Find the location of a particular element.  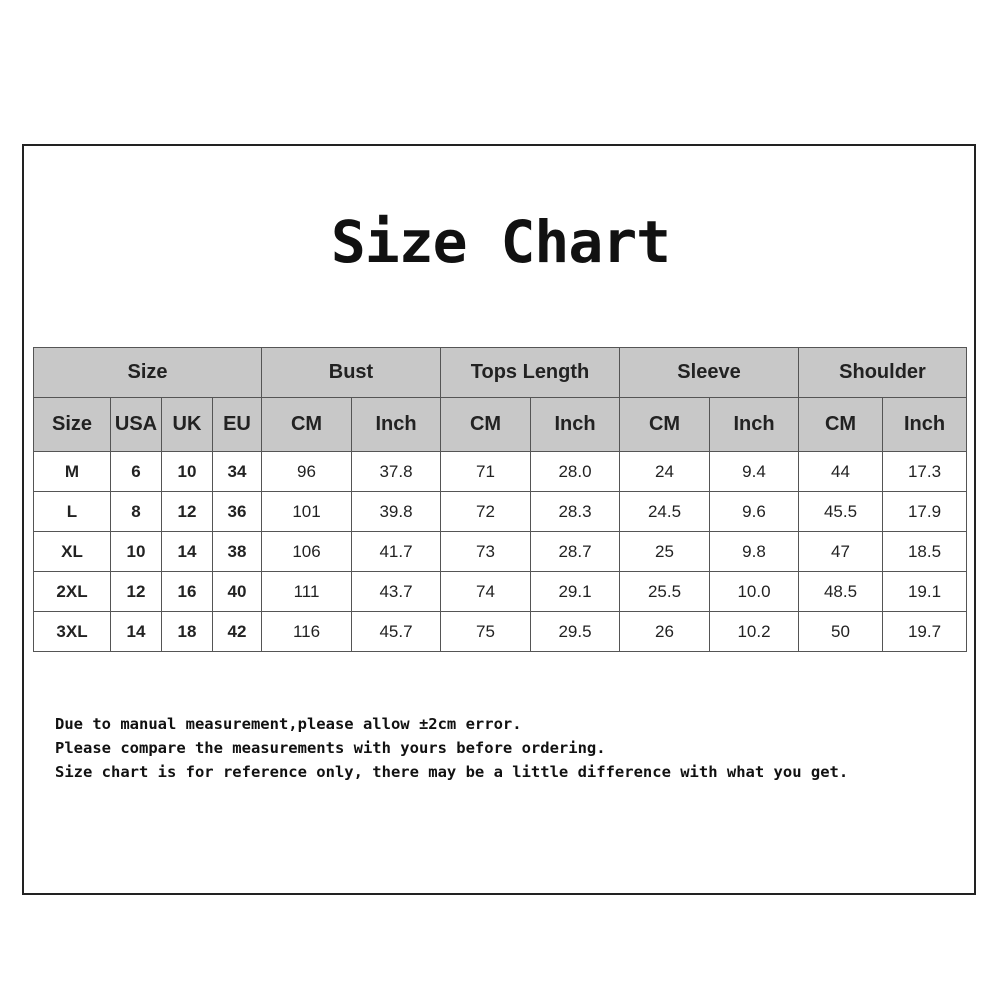

table-cell: 38 is located at coordinates (237, 551).